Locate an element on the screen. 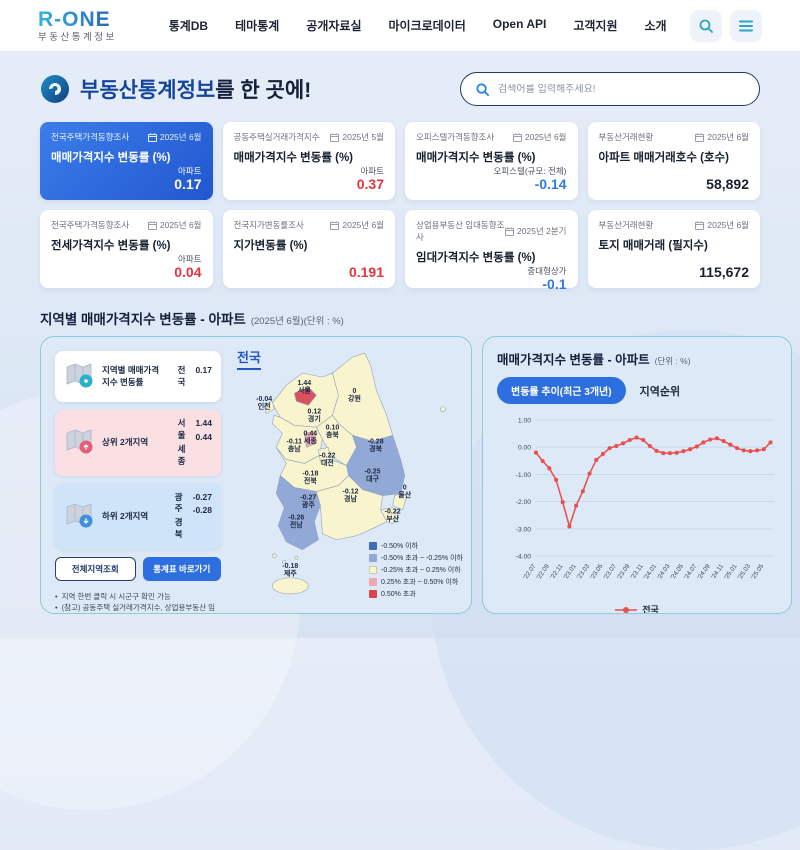 This screenshot has height=850, width=800. x-tick-label: '24.05 is located at coordinates (678, 572).